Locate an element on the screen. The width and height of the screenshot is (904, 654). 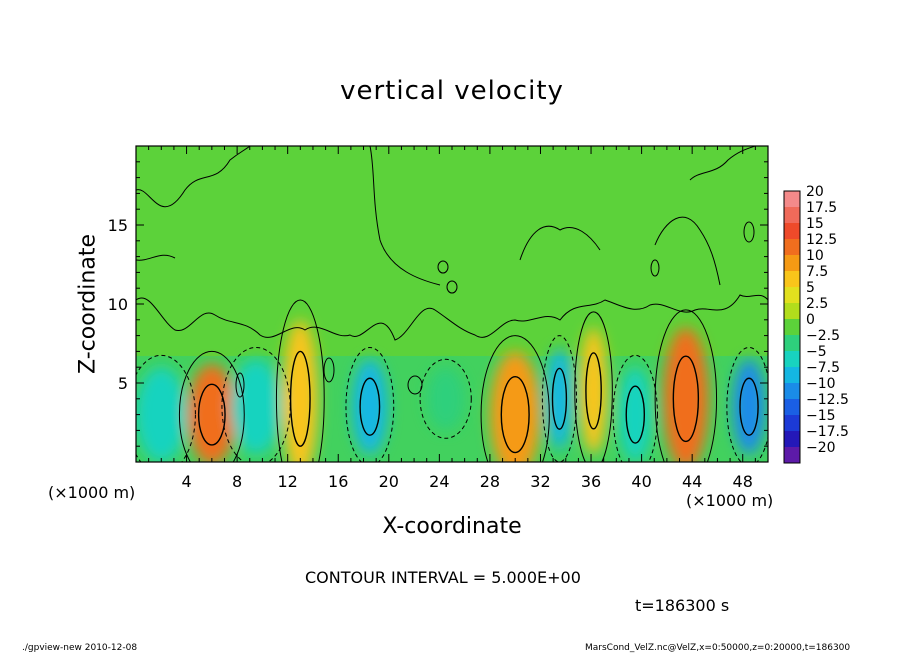
x-tick-label-9: 40 is located at coordinates (641, 481).